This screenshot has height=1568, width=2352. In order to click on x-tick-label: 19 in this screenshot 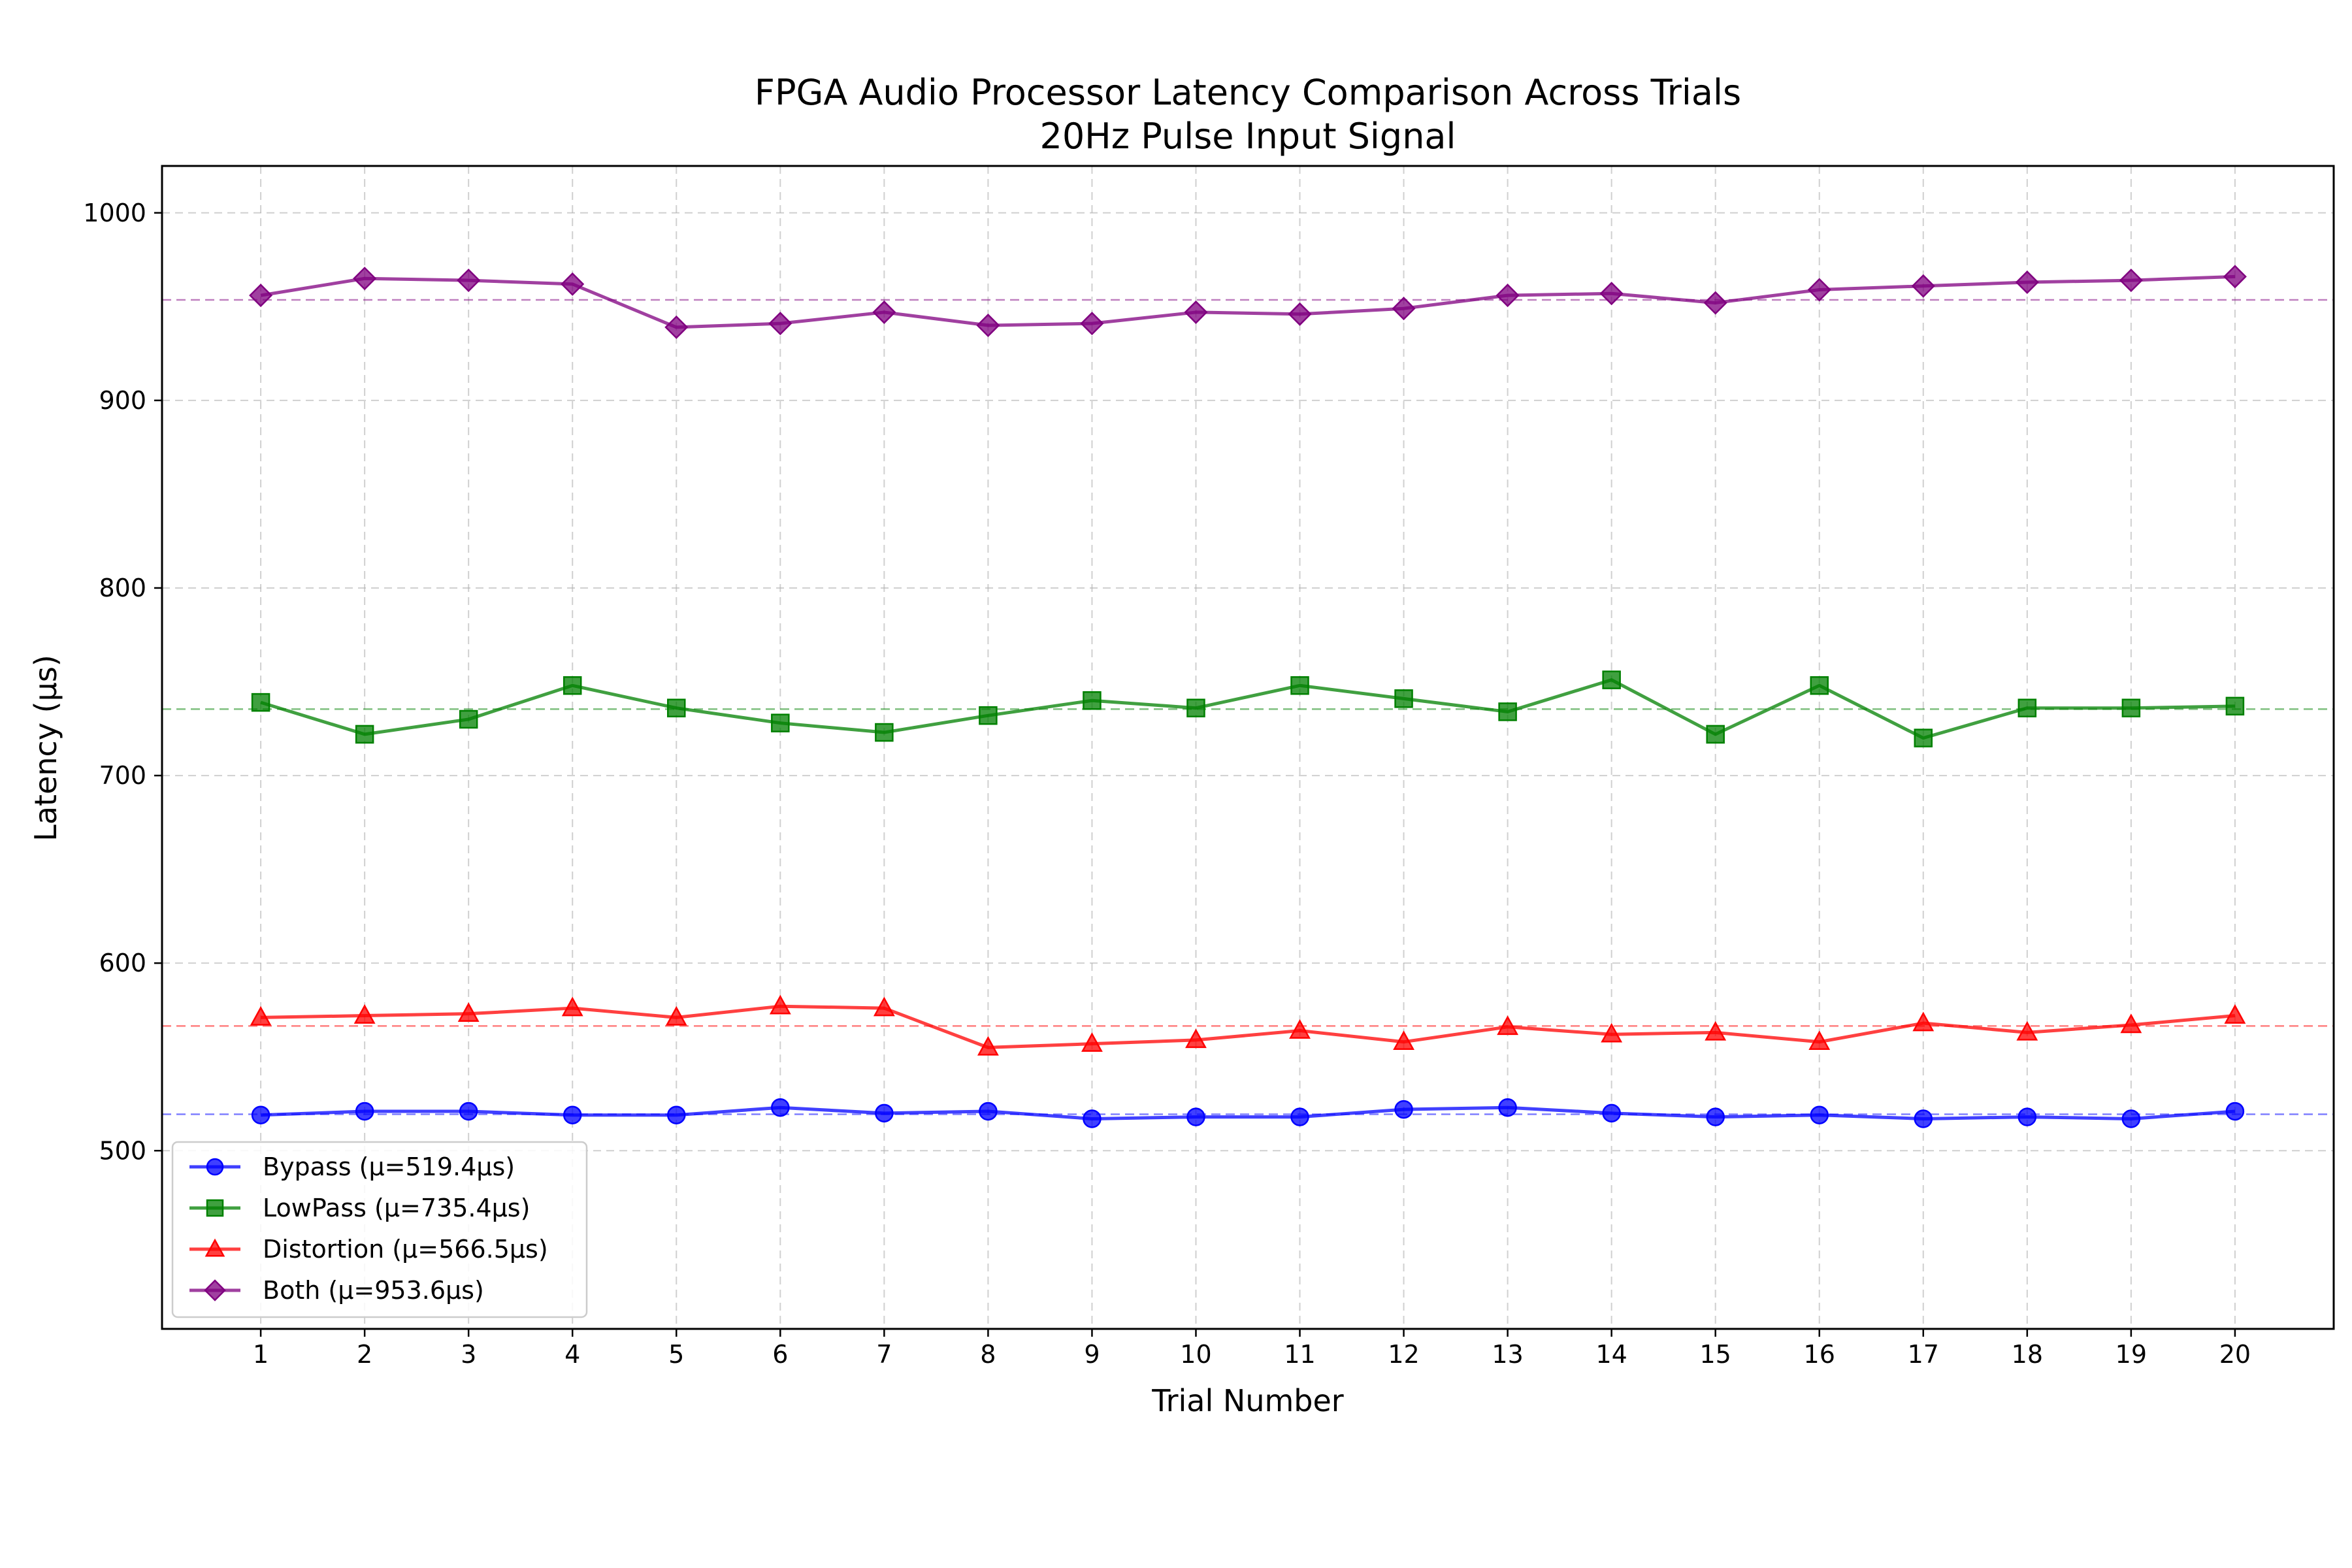, I will do `click(2131, 1354)`.